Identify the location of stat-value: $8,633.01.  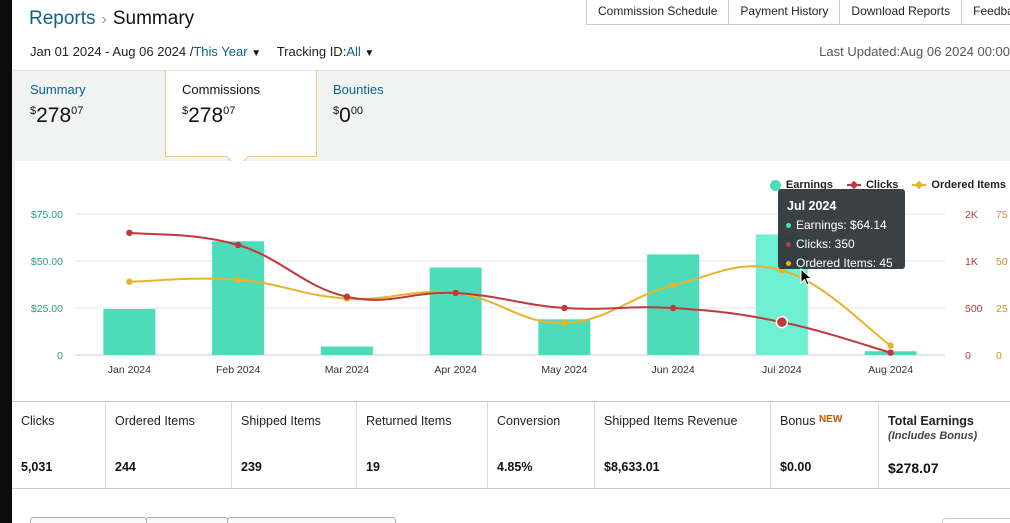
(632, 467).